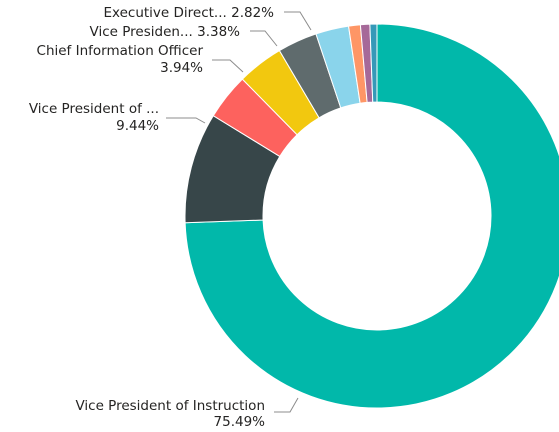 Image resolution: width=559 pixels, height=432 pixels. Describe the element at coordinates (188, 13) in the screenshot. I see `slice-label-executive-director: Executive Direct... 2.82%` at that location.